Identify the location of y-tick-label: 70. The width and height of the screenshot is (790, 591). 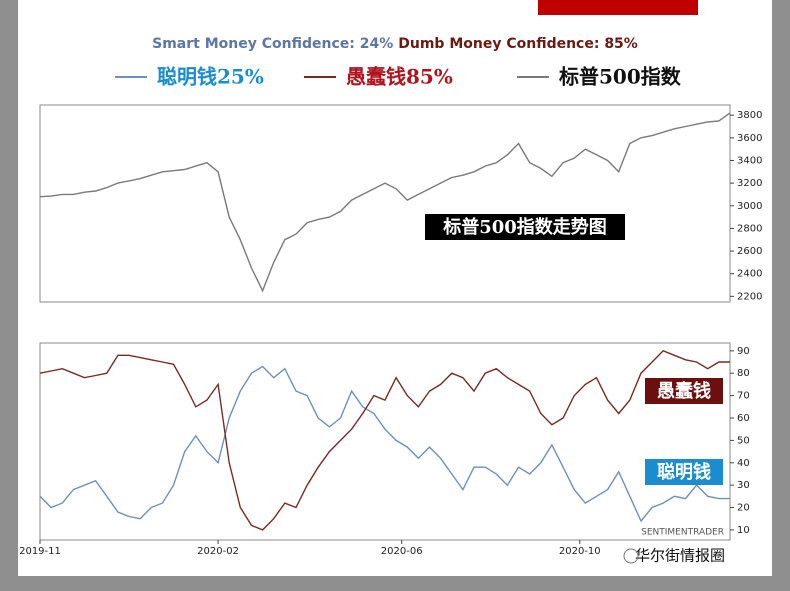
(743, 396).